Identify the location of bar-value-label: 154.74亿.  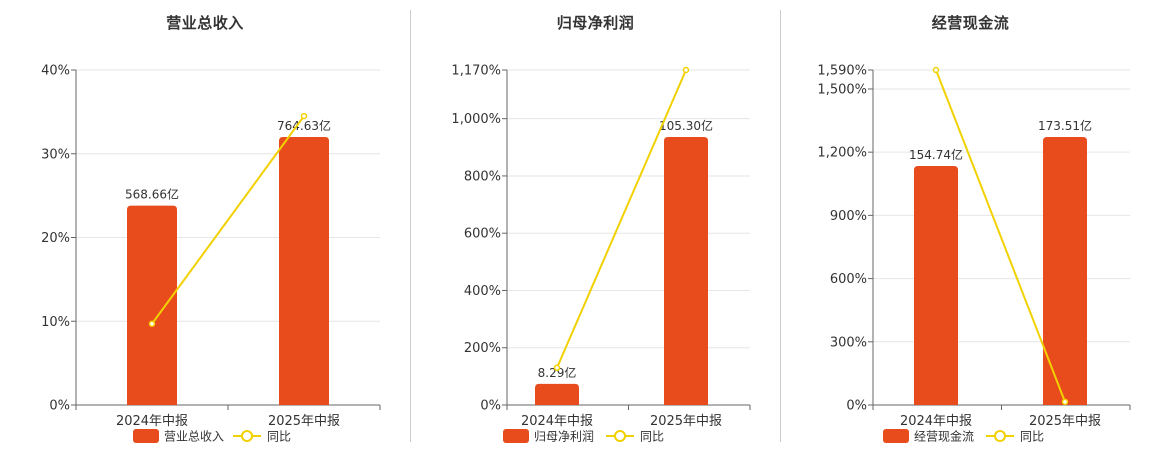
(936, 154).